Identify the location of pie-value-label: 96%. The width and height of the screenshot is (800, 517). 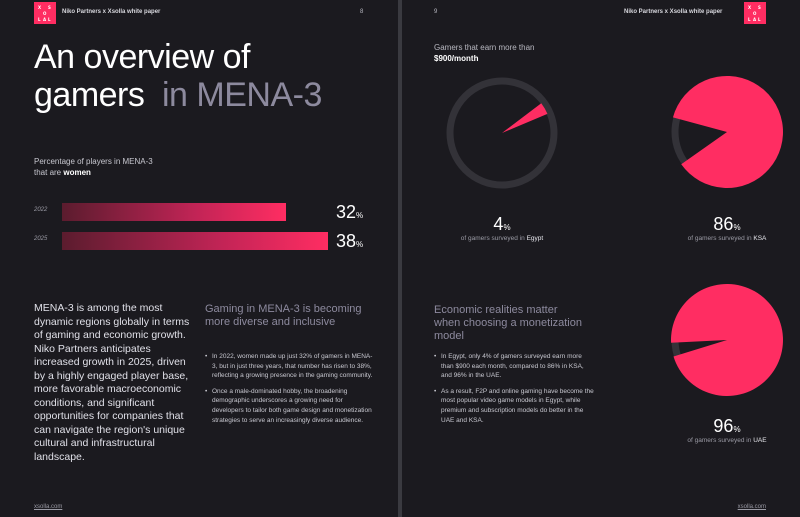
(727, 426).